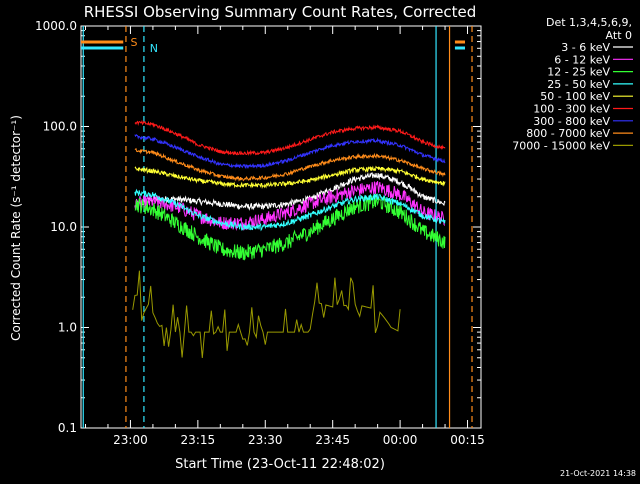 The height and width of the screenshot is (484, 640). Describe the element at coordinates (154, 48) in the screenshot. I see `marker-label: N` at that location.